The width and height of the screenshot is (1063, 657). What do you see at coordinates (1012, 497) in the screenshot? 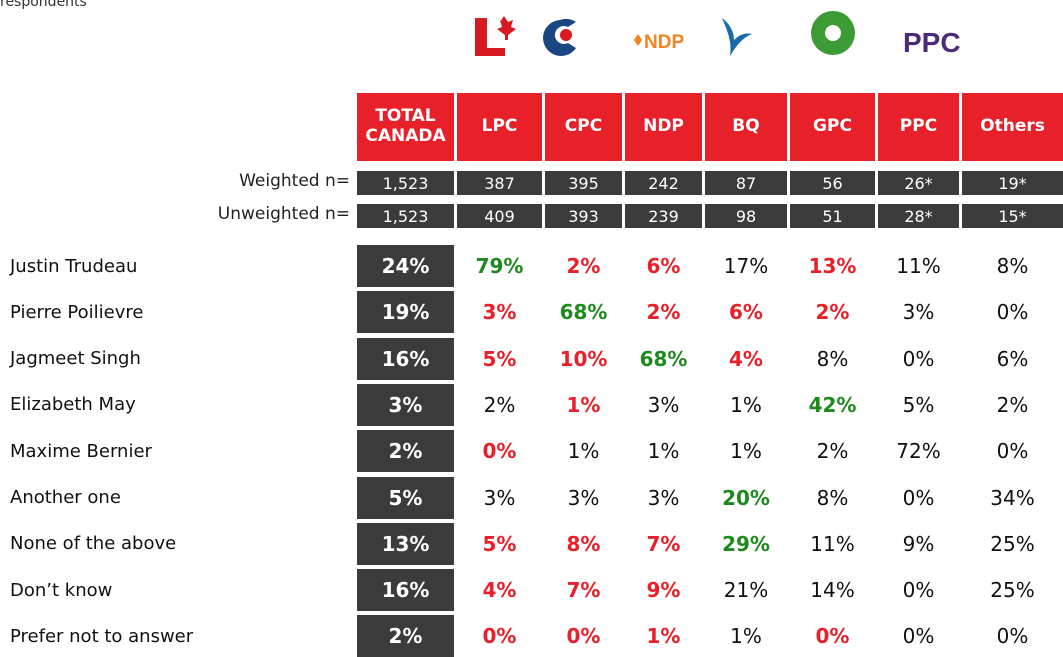
I see `cell-value: 34%` at bounding box center [1012, 497].